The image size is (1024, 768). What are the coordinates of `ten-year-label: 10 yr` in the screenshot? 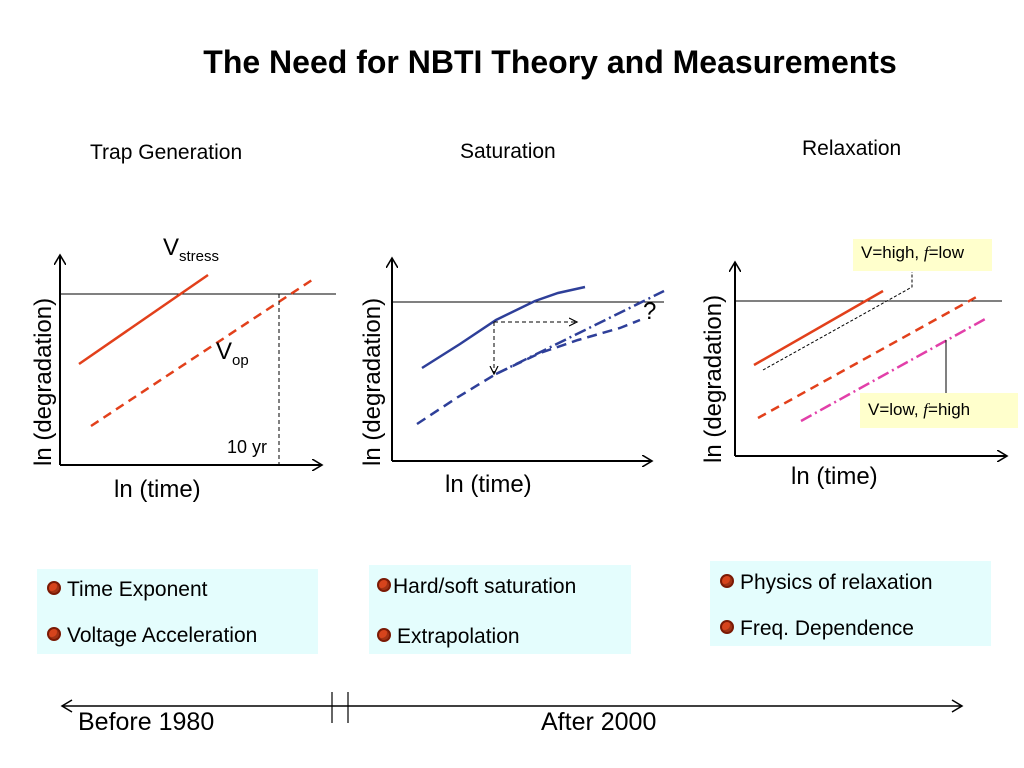 It's located at (247, 447).